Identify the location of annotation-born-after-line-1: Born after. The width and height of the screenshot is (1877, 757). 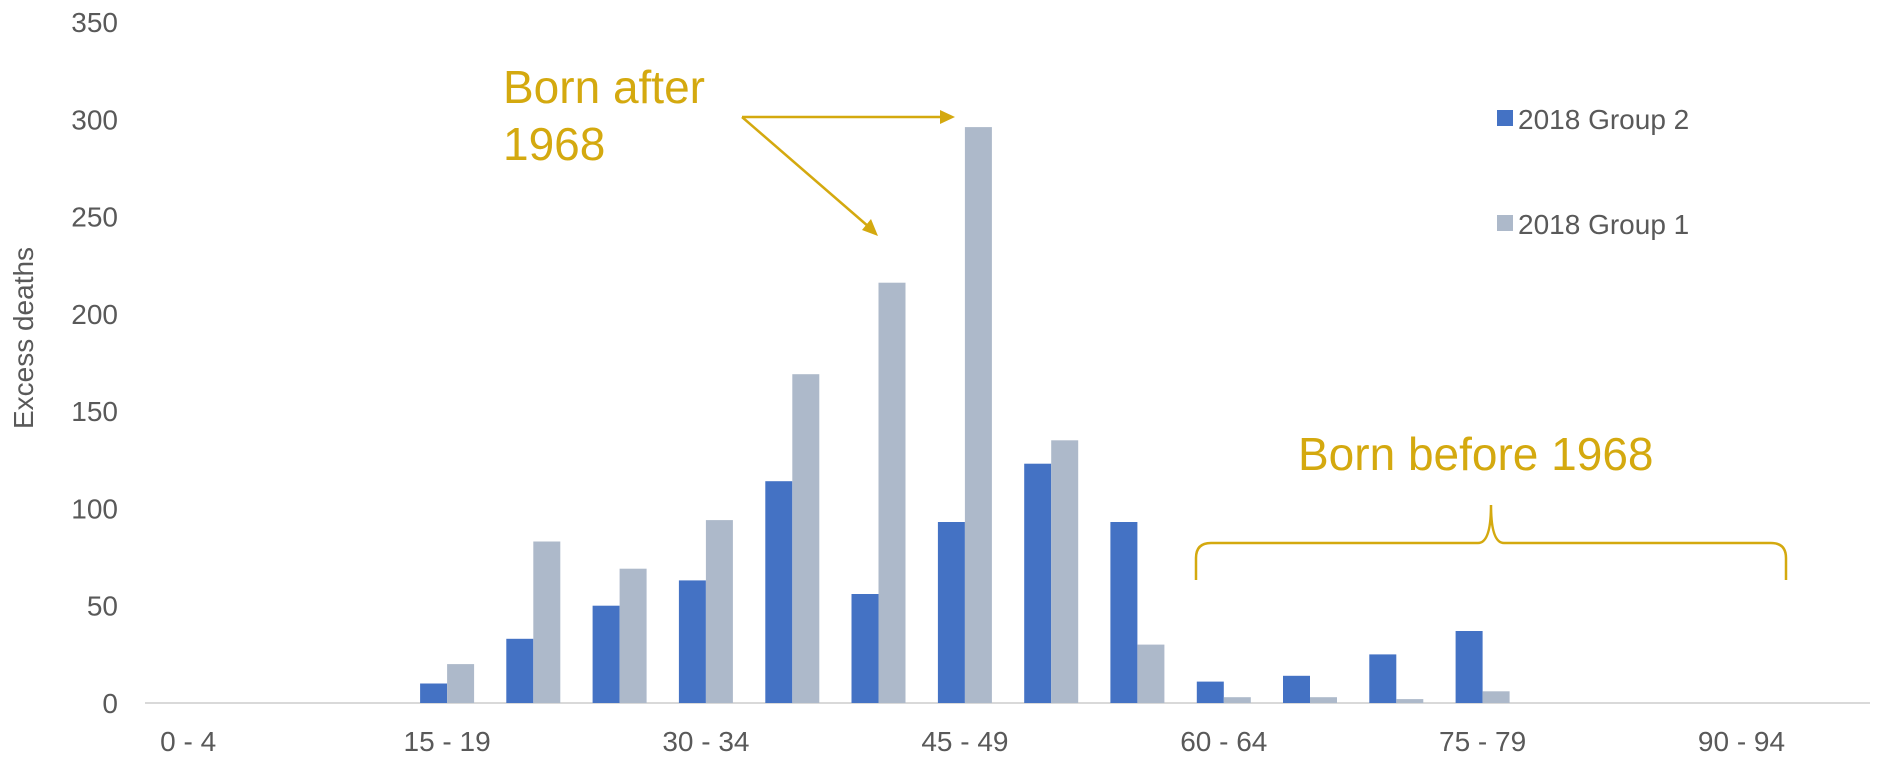
(604, 87).